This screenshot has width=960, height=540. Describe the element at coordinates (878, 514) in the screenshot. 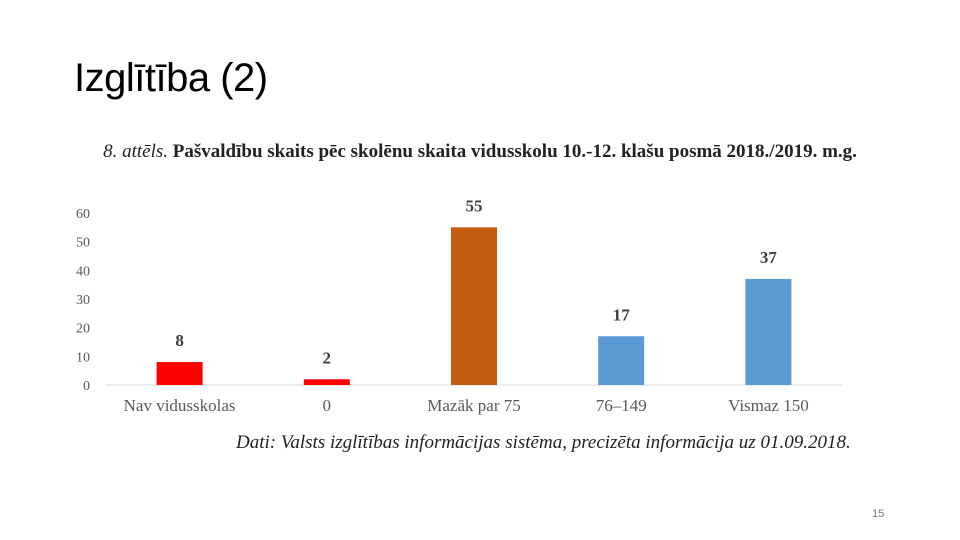

I see `page-number: 15` at that location.